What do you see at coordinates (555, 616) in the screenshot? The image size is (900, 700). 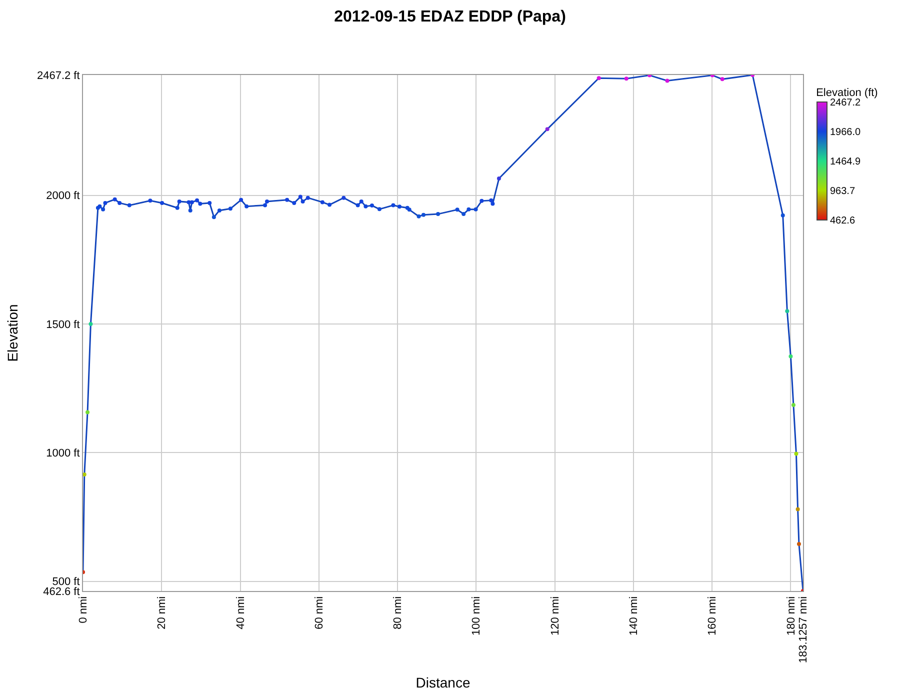 I see `x-tick-label: 120 nmi` at bounding box center [555, 616].